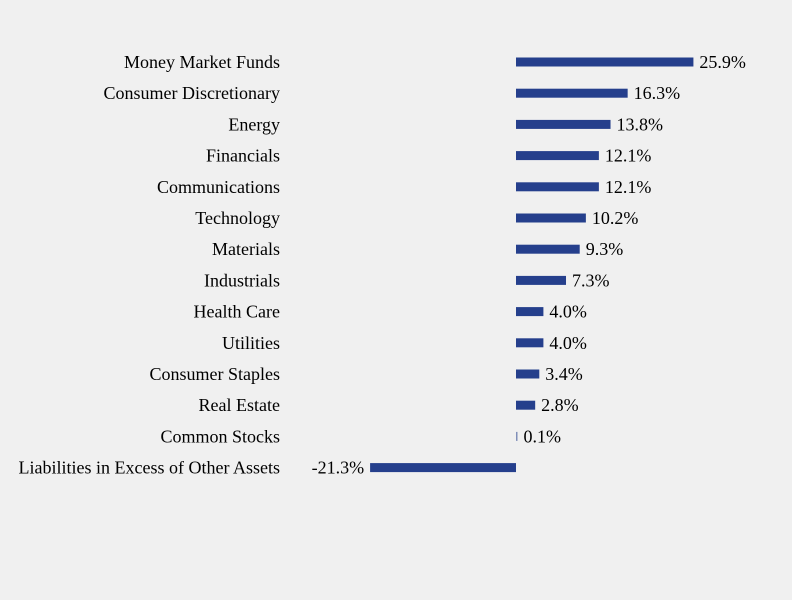 This screenshot has width=792, height=600. I want to click on bar-communications, so click(557, 187).